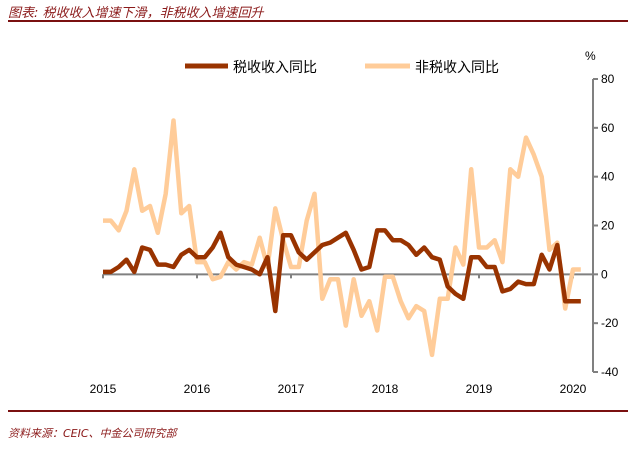 This screenshot has width=635, height=453. I want to click on legend-label-tax: 税收收入同比, so click(275, 68).